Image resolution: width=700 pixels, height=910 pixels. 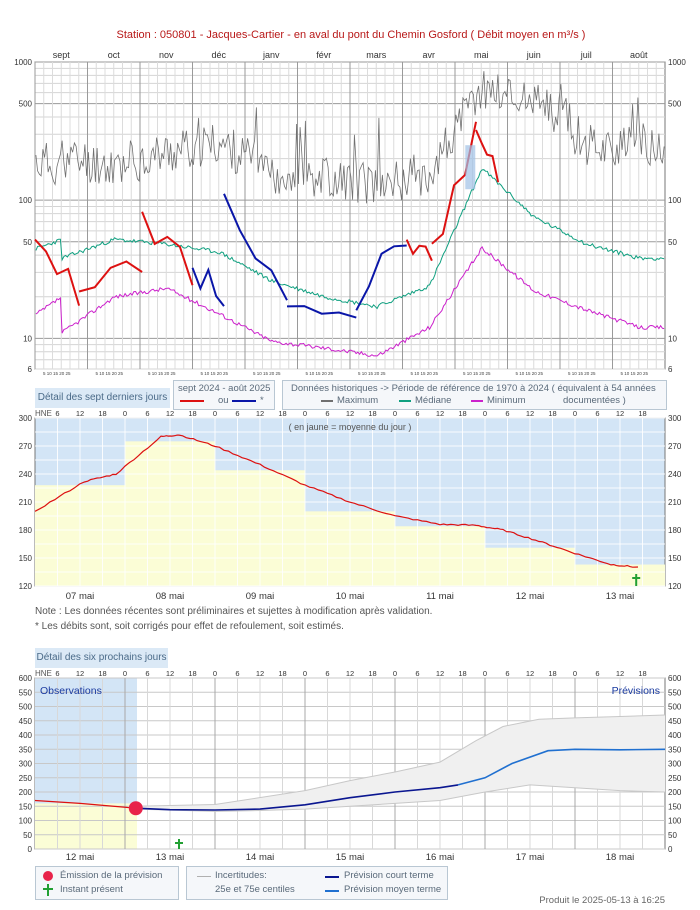 What do you see at coordinates (111, 875) in the screenshot?
I see `legend-emission: Émission de la prévision` at bounding box center [111, 875].